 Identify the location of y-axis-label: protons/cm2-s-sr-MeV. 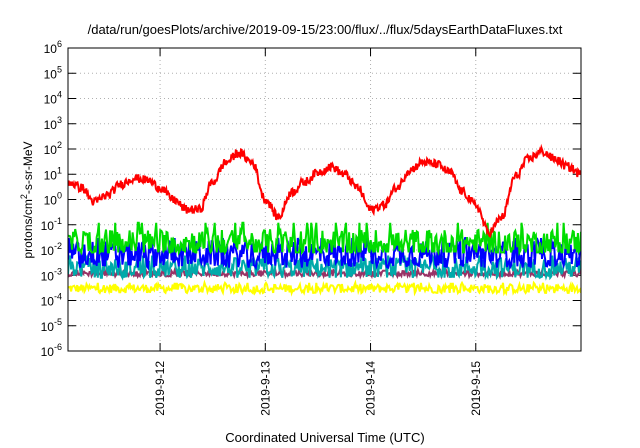
(27, 199).